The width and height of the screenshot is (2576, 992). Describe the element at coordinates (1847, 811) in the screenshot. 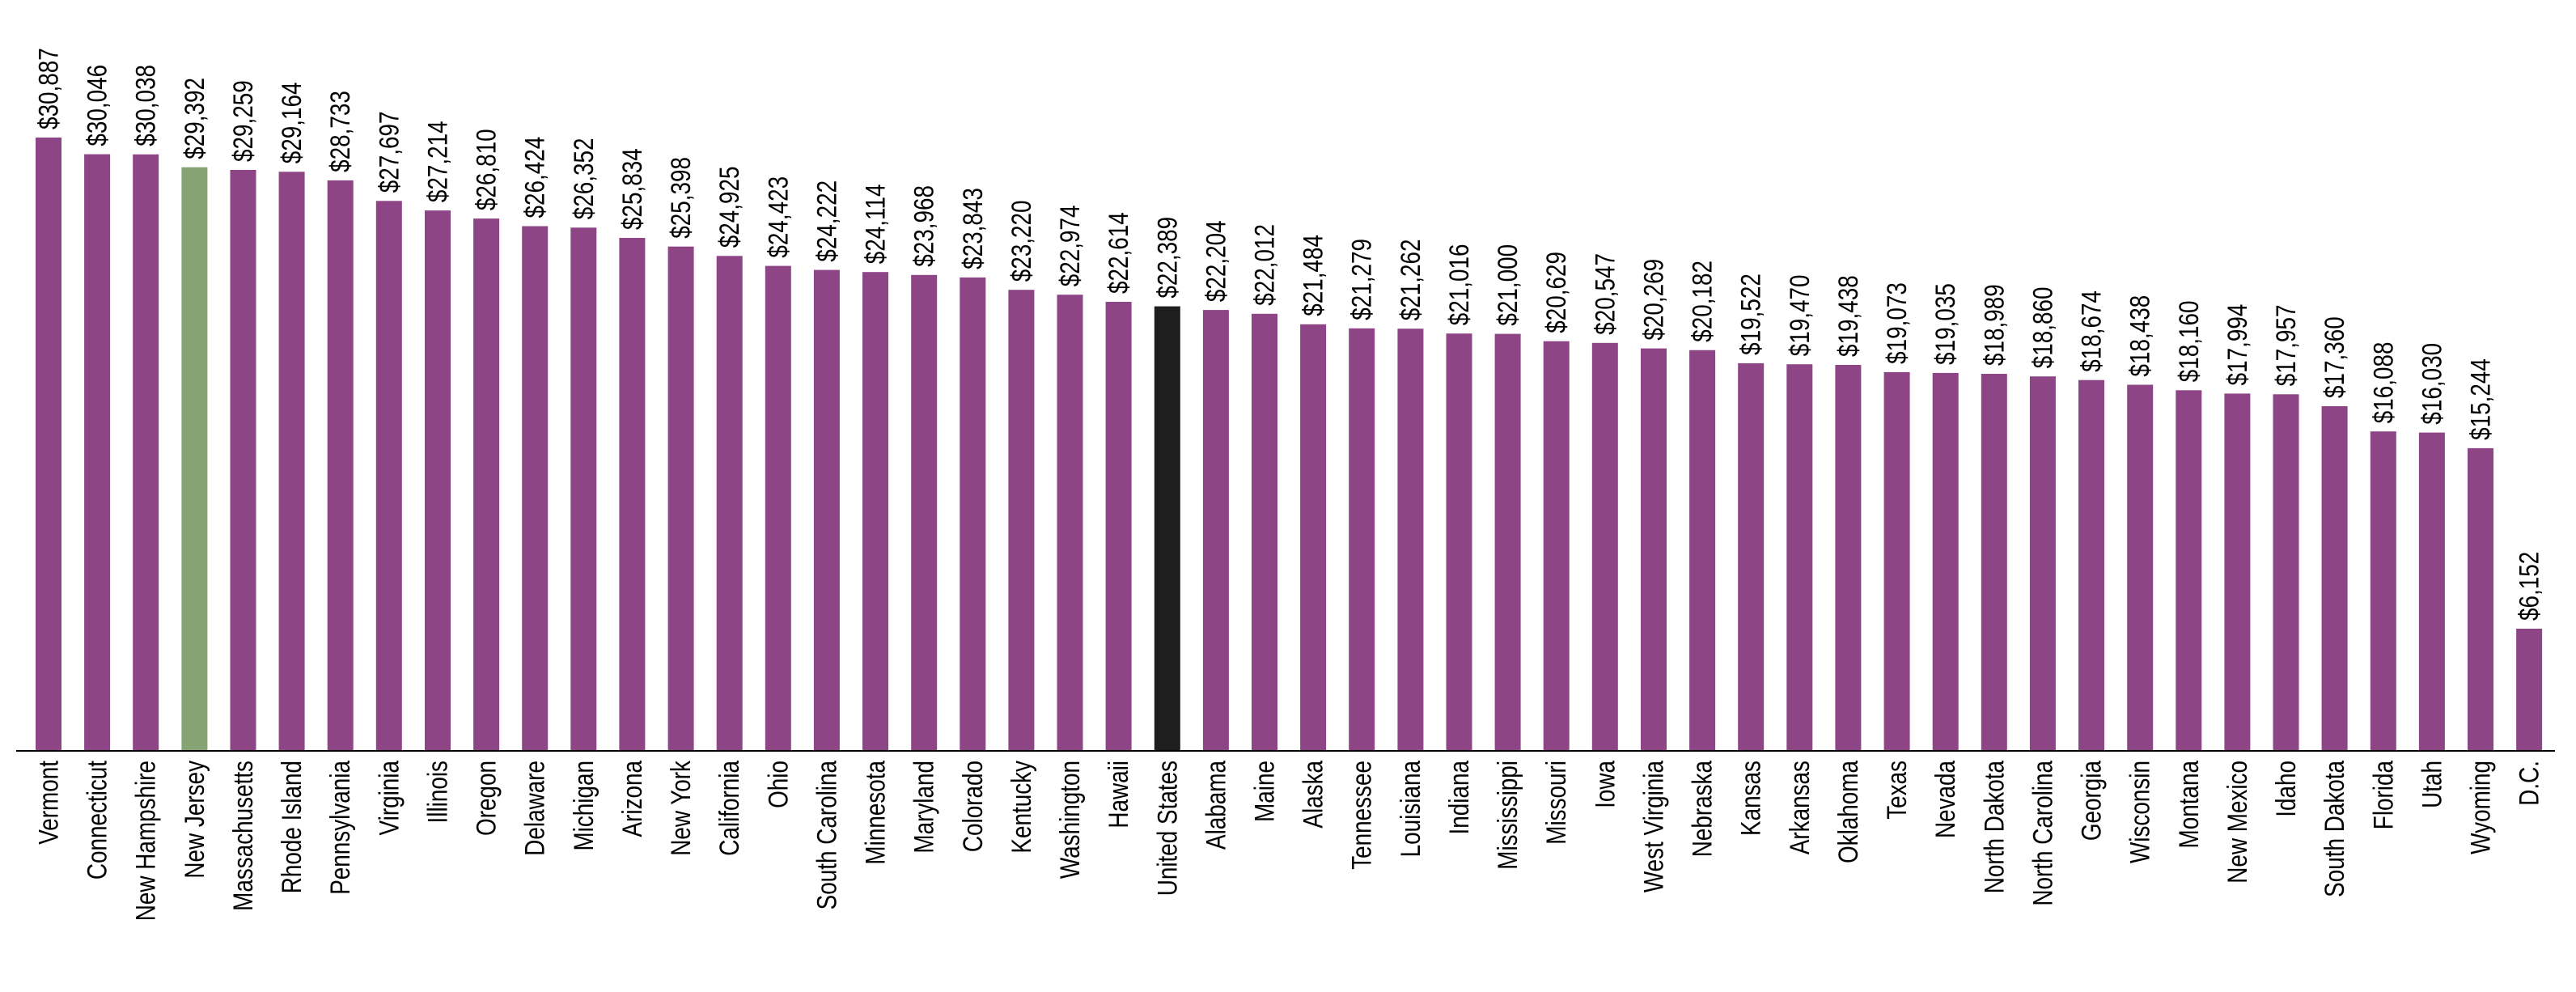

I see `category-label-oklahoma: Oklahoma` at that location.